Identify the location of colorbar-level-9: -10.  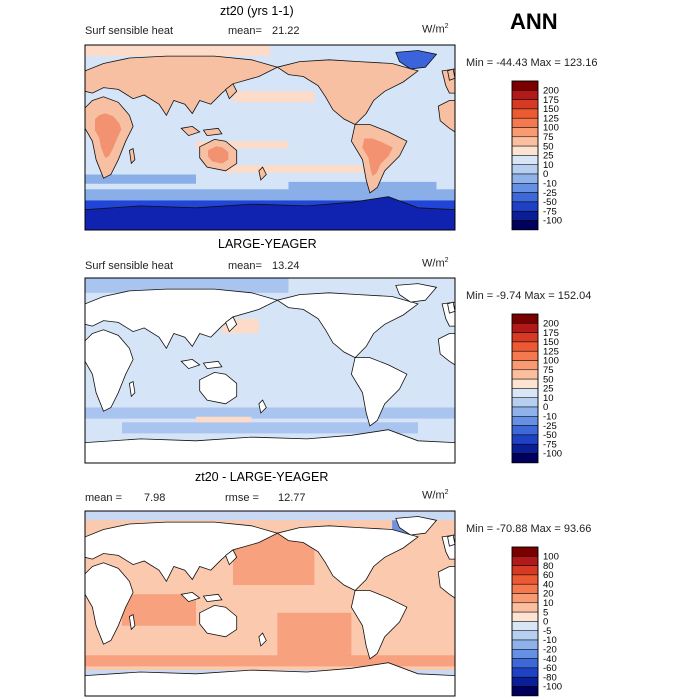
(550, 640).